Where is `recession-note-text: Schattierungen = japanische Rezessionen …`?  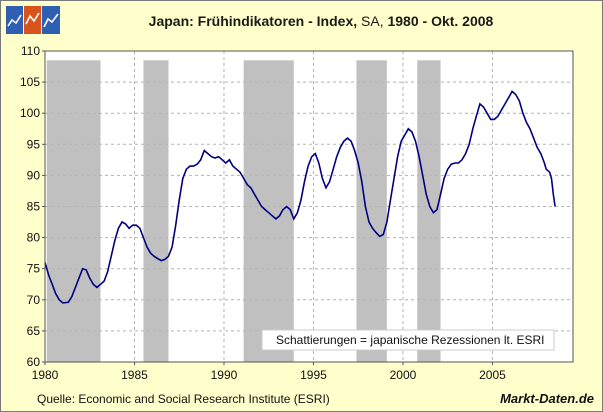 recession-note-text: Schattierungen = japanische Rezessionen … is located at coordinates (410, 340).